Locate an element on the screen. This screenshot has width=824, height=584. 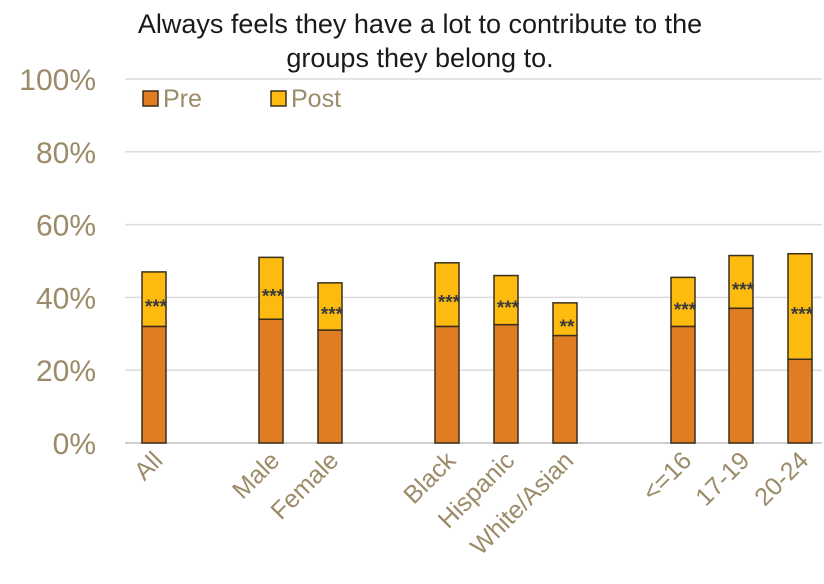
significance-label: ** is located at coordinates (567, 327).